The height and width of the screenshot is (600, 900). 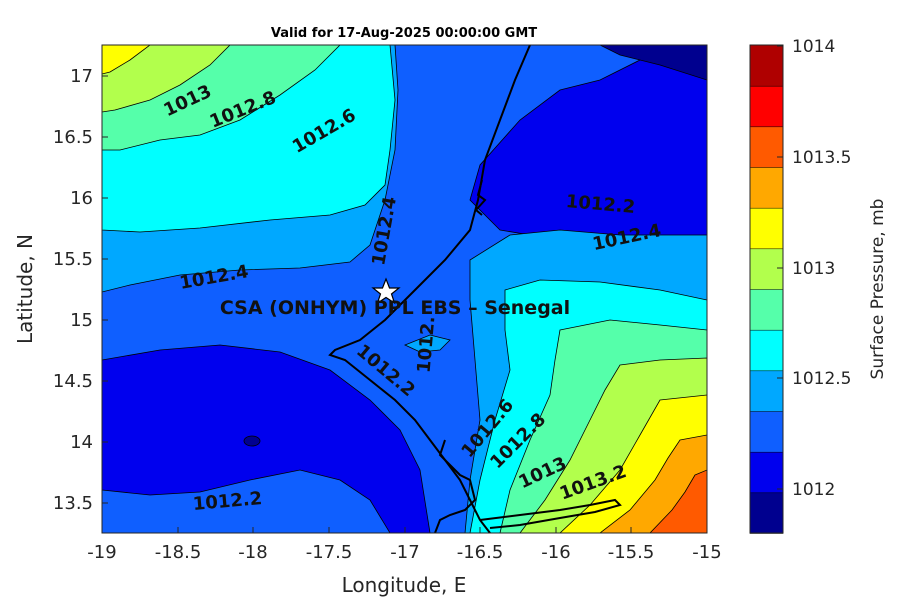 What do you see at coordinates (480, 197) in the screenshot?
I see `river-mouth` at bounding box center [480, 197].